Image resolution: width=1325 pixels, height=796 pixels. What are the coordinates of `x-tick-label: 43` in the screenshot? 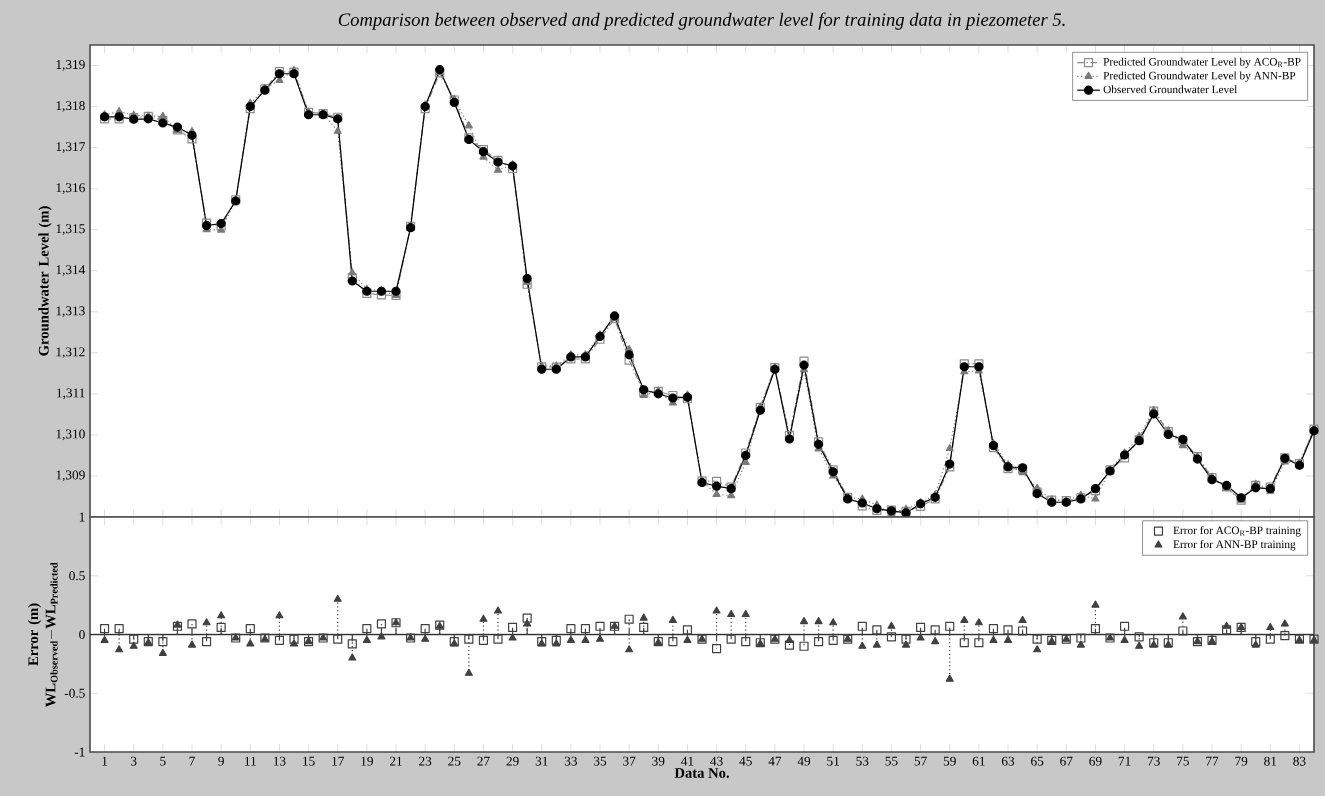 It's located at (716, 761).